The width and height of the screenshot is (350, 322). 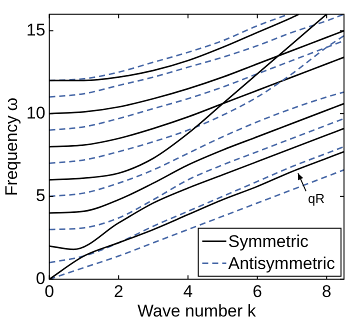 What do you see at coordinates (41, 278) in the screenshot?
I see `y-tick-label: 0` at bounding box center [41, 278].